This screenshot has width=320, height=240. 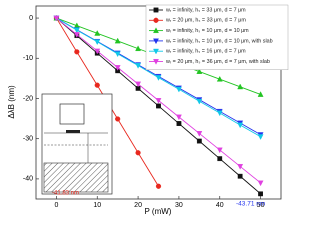 I want to click on y-tick-label: -20, so click(x=28, y=98).